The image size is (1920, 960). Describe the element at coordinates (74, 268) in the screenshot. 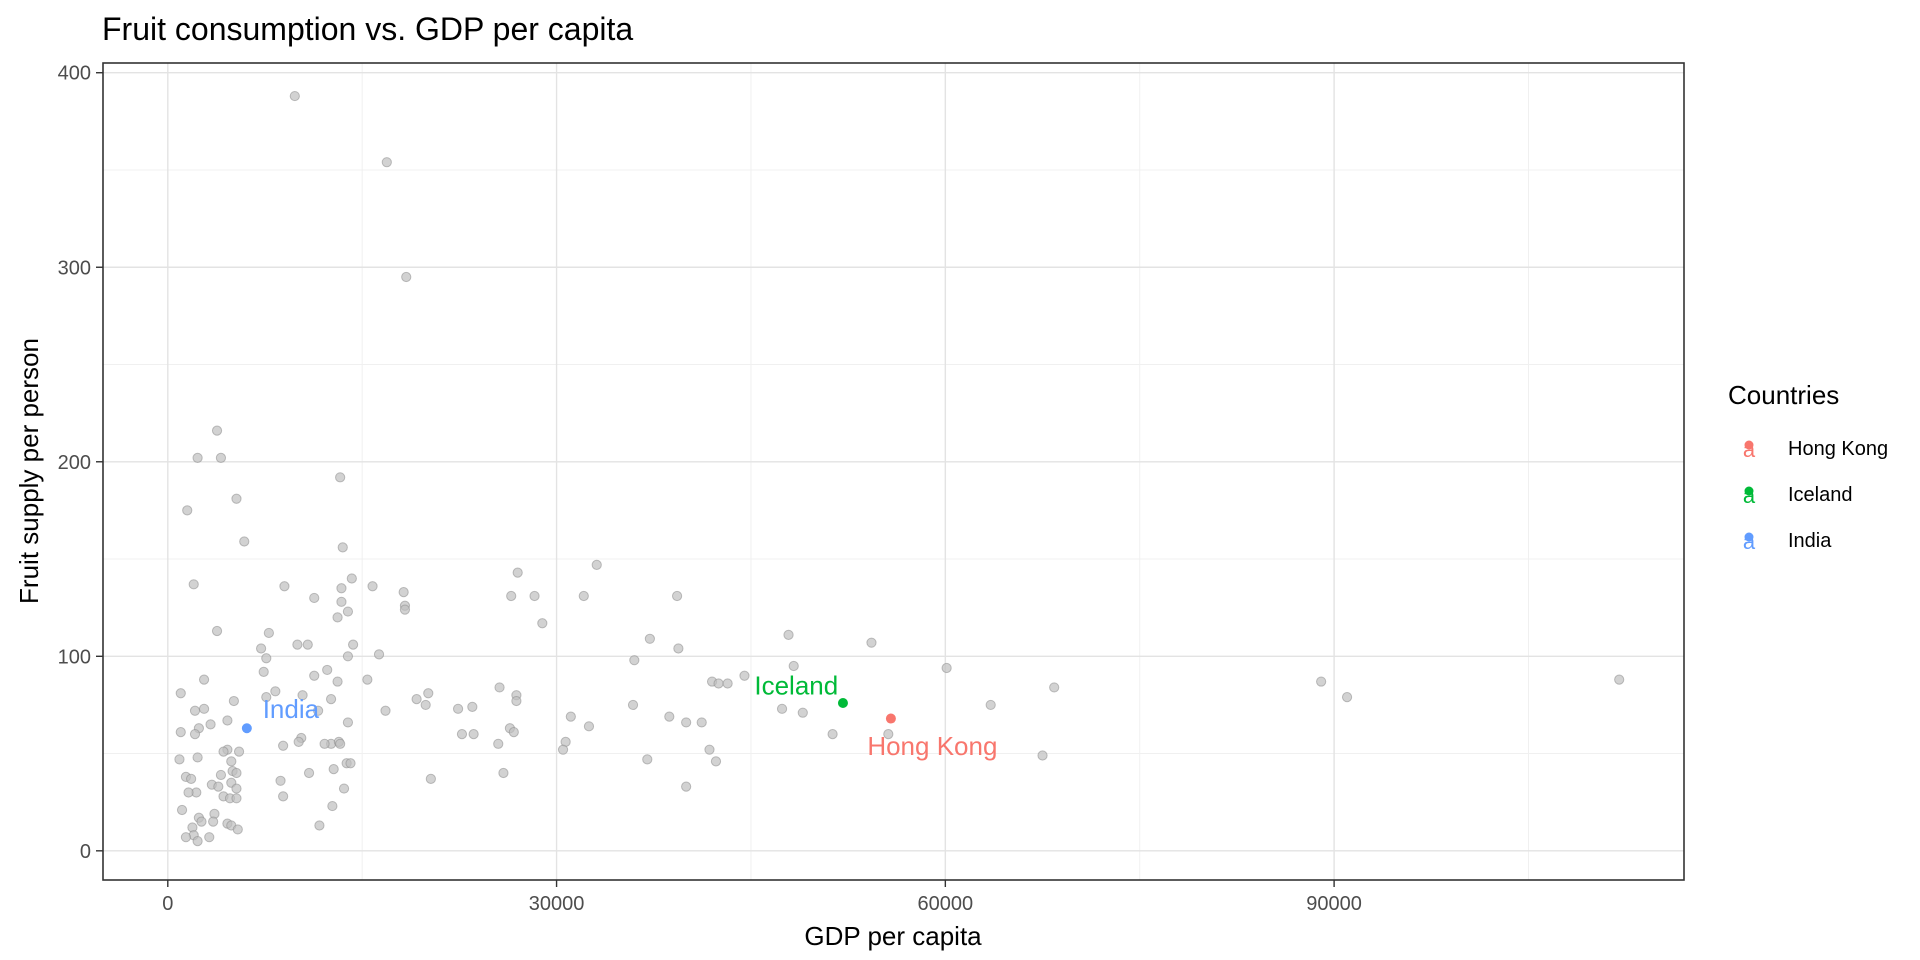

I see `y-tick-label: 300` at that location.